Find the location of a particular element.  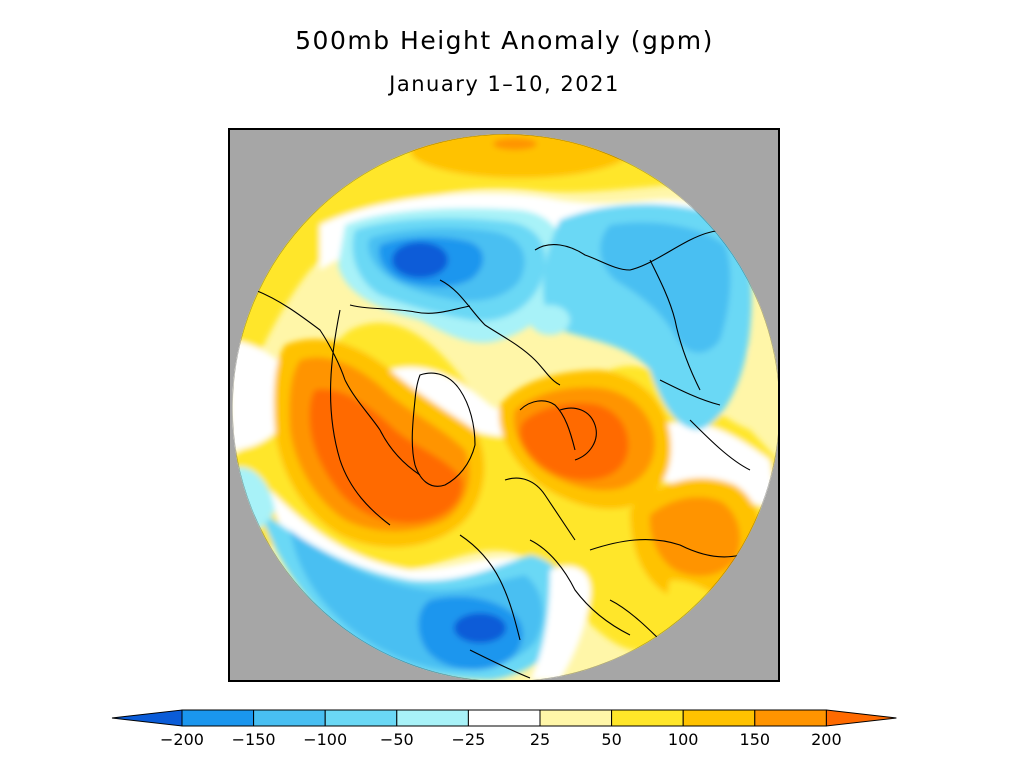

map-subtitle: January 1–10, 2021 is located at coordinates (504, 84).